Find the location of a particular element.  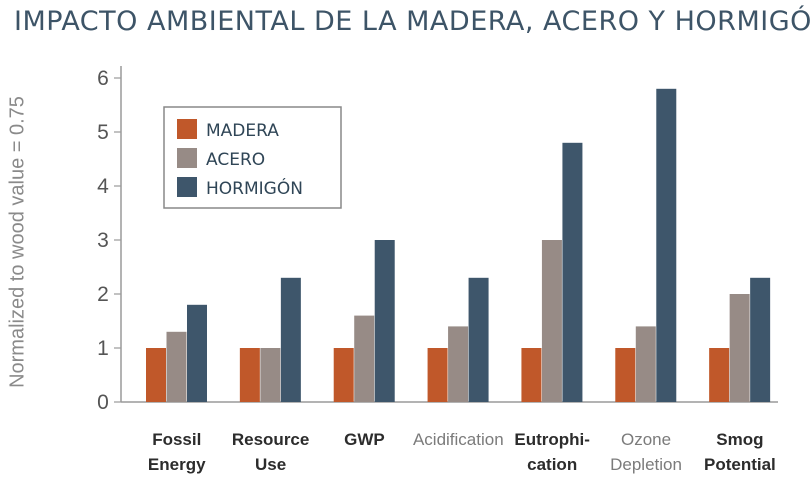

x-tick-label: GWP is located at coordinates (364, 439).